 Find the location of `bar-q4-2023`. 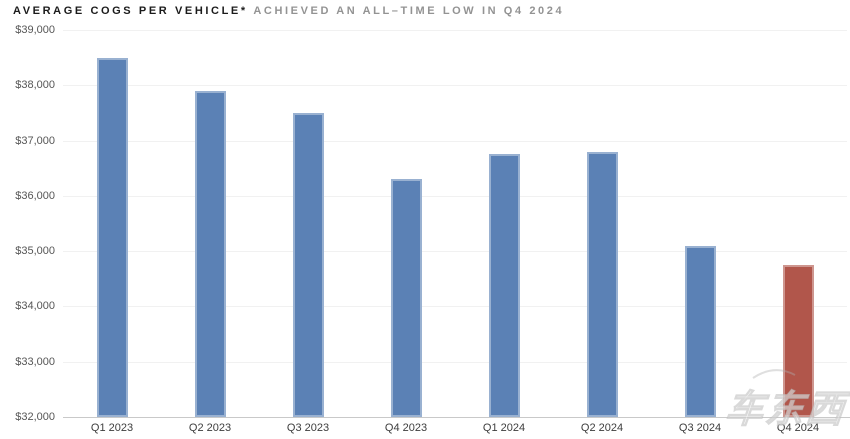

bar-q4-2023 is located at coordinates (406, 298).